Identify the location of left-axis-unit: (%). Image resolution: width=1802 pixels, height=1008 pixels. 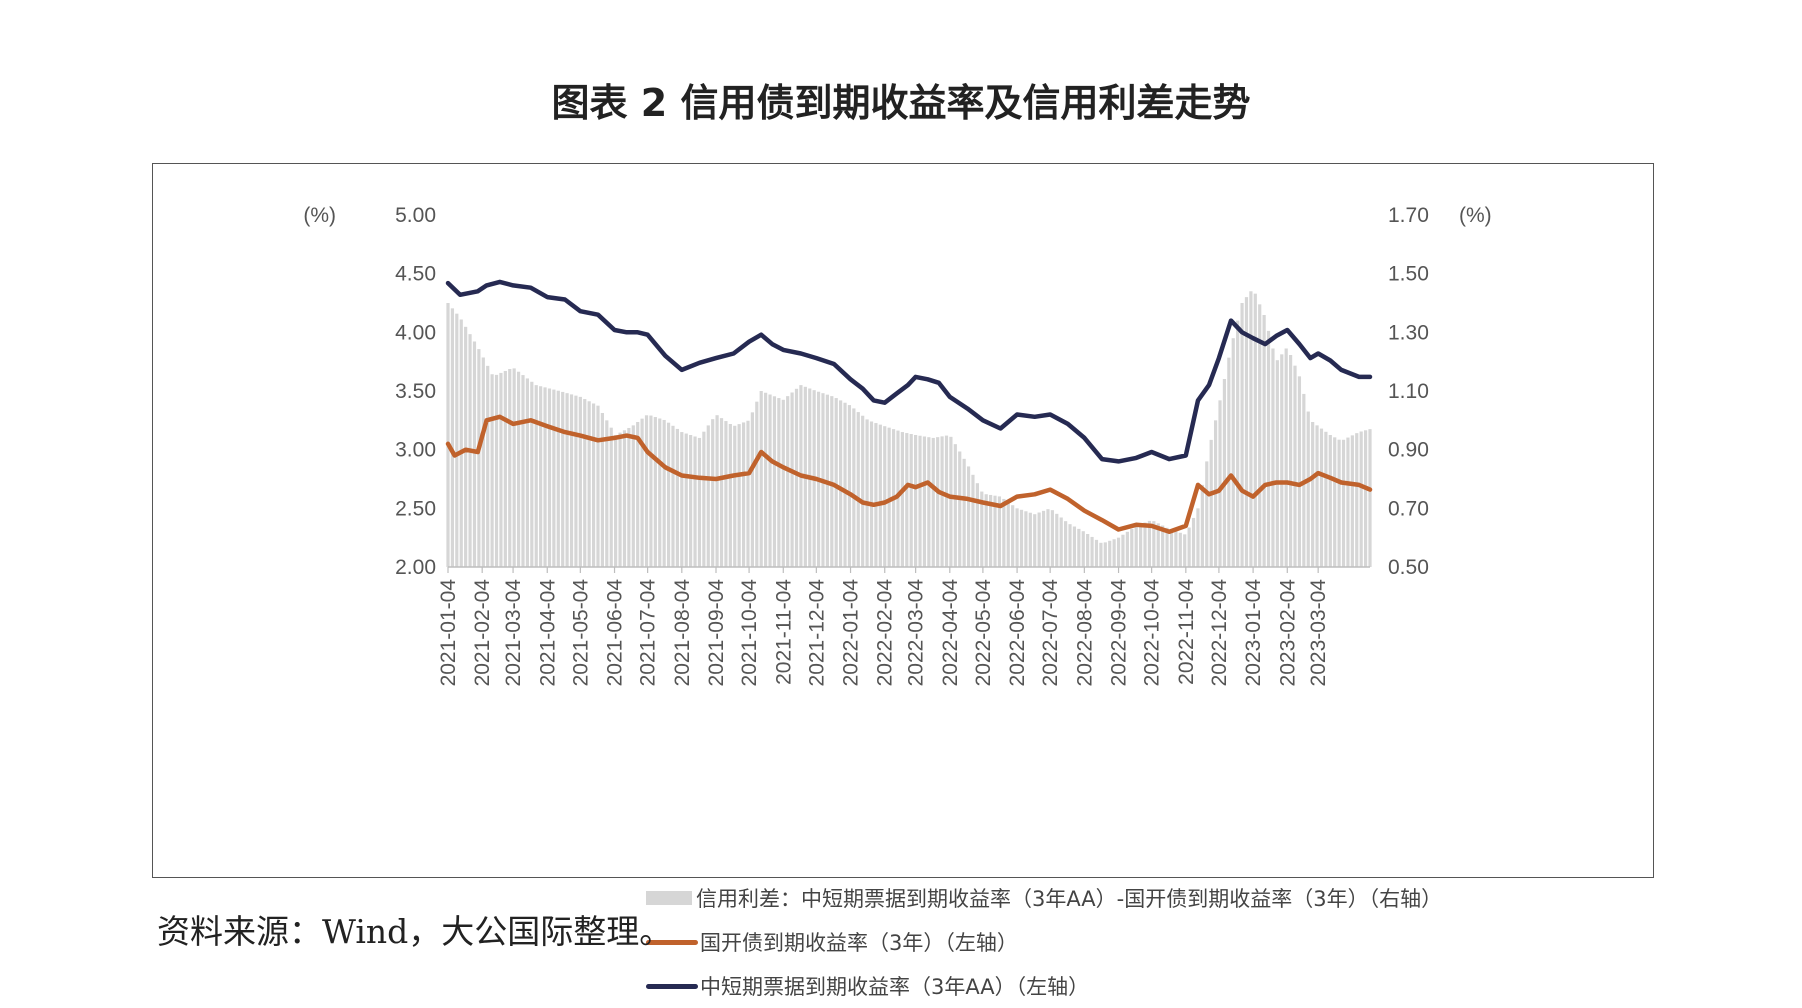
(319, 215).